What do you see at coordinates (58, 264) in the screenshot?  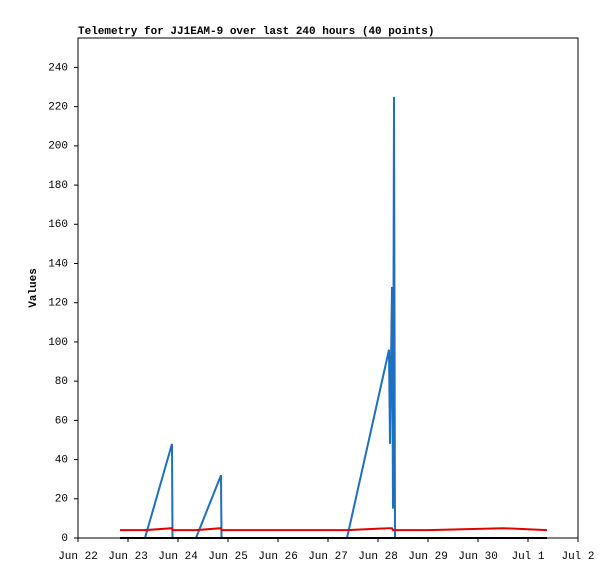 I see `y-tick-label: 140` at bounding box center [58, 264].